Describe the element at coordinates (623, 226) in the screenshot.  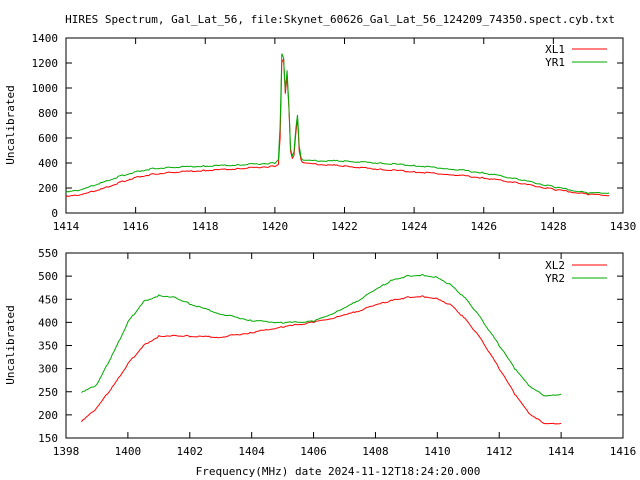
I see `x-tick-label: 1430` at that location.